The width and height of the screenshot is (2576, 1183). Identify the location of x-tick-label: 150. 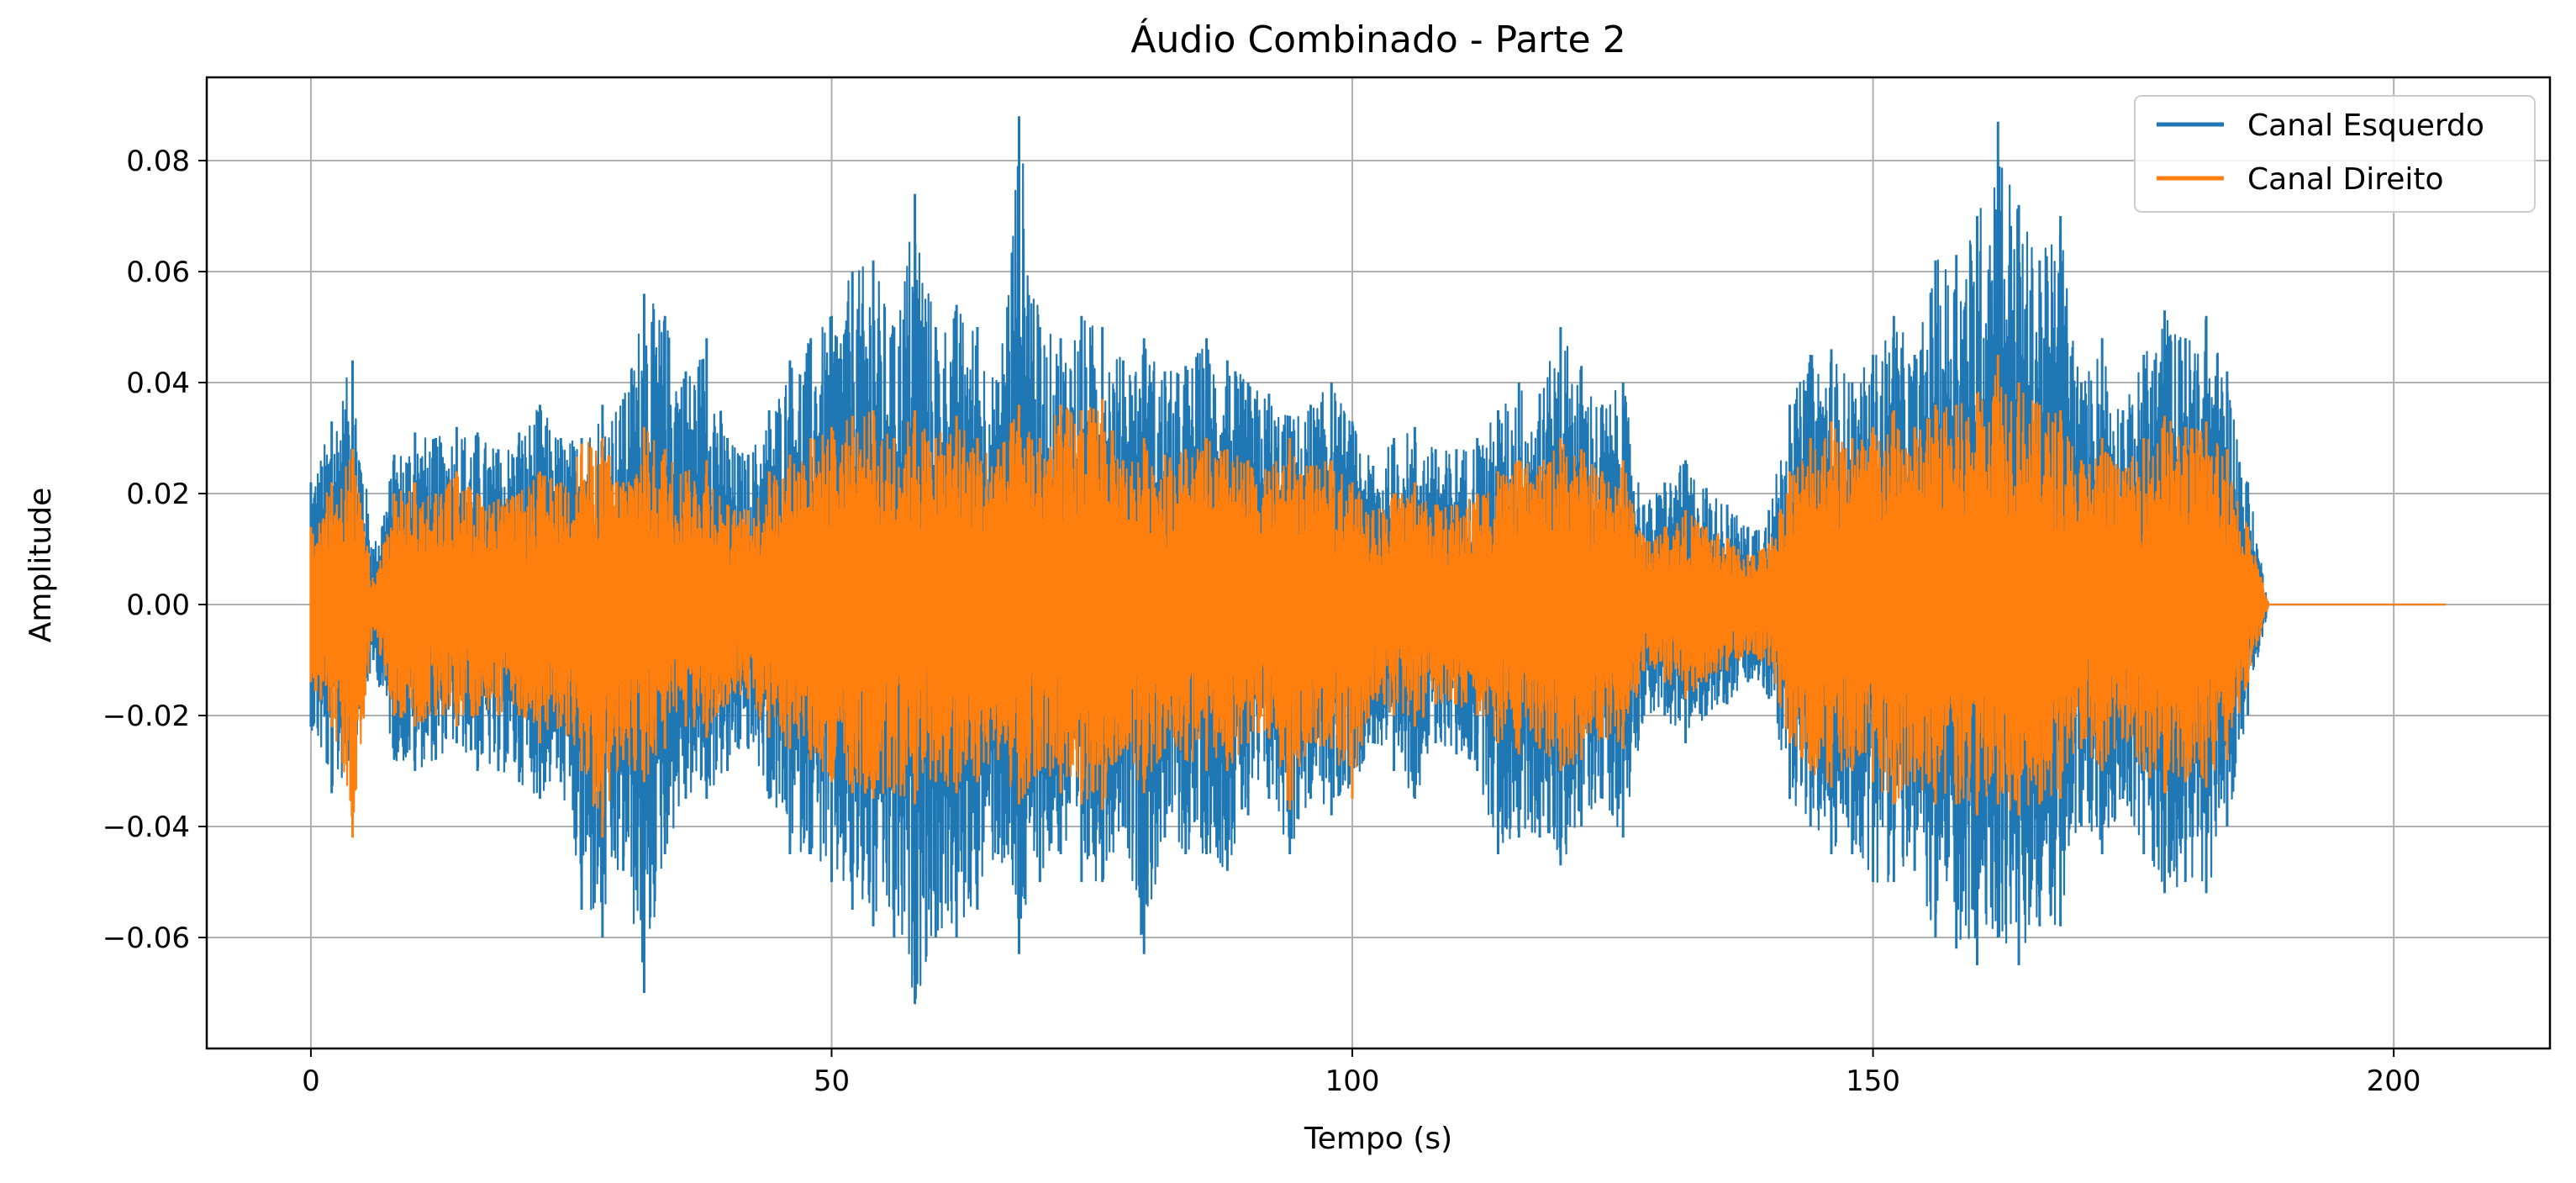
(1873, 1081).